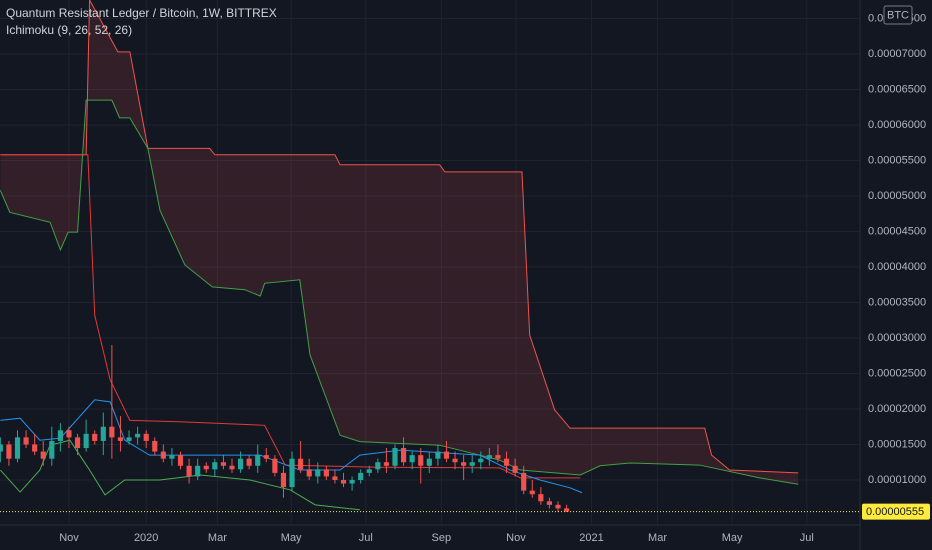  What do you see at coordinates (897, 231) in the screenshot?
I see `y-tick-label: 0.00004500` at bounding box center [897, 231].